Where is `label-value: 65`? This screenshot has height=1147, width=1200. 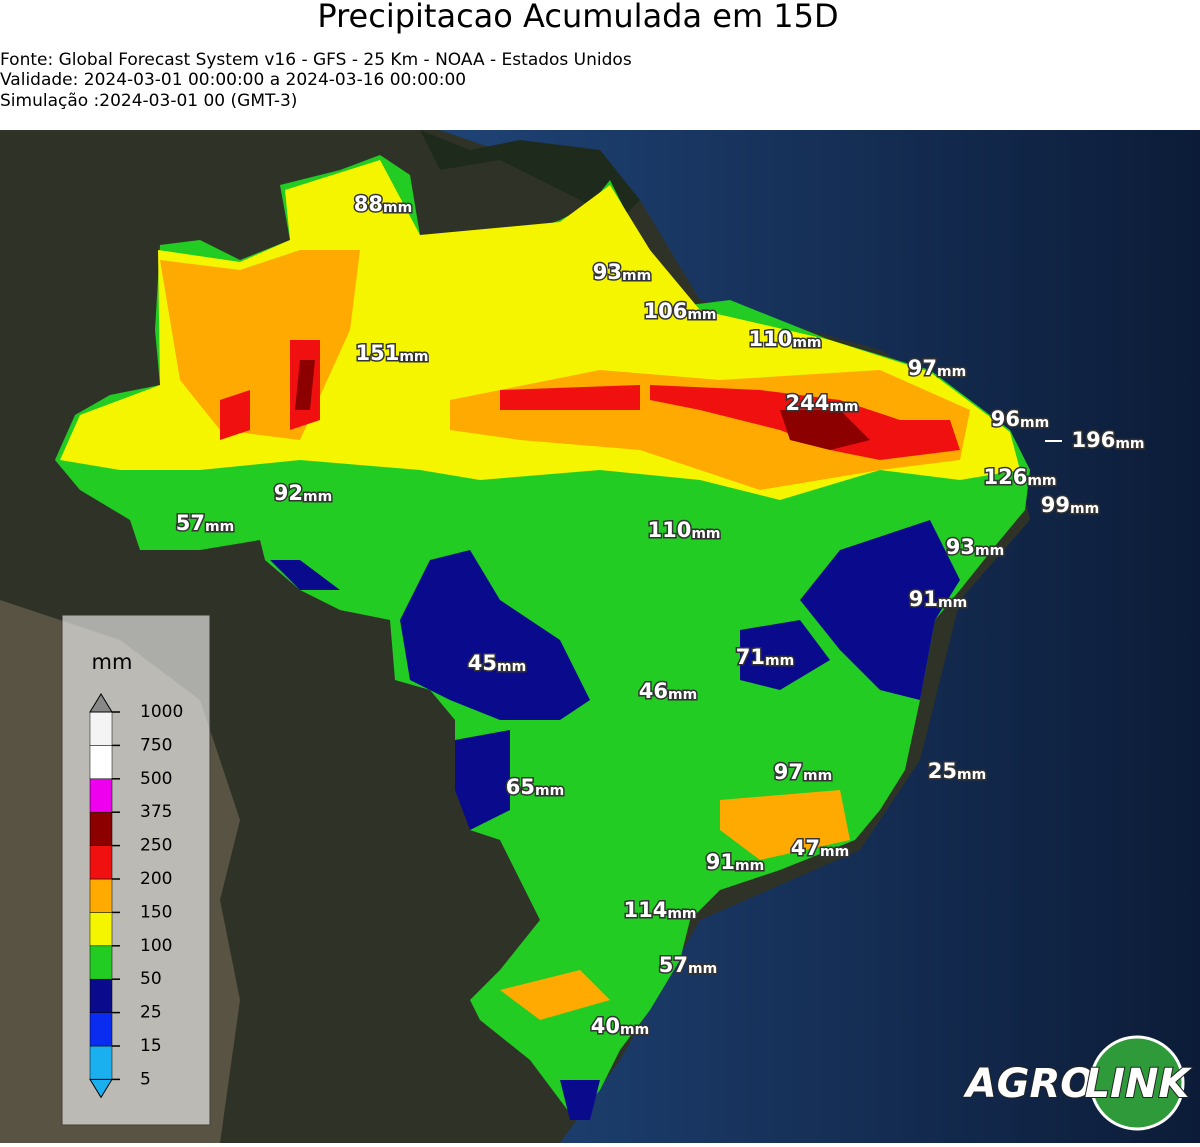 label-value: 65 is located at coordinates (520, 787).